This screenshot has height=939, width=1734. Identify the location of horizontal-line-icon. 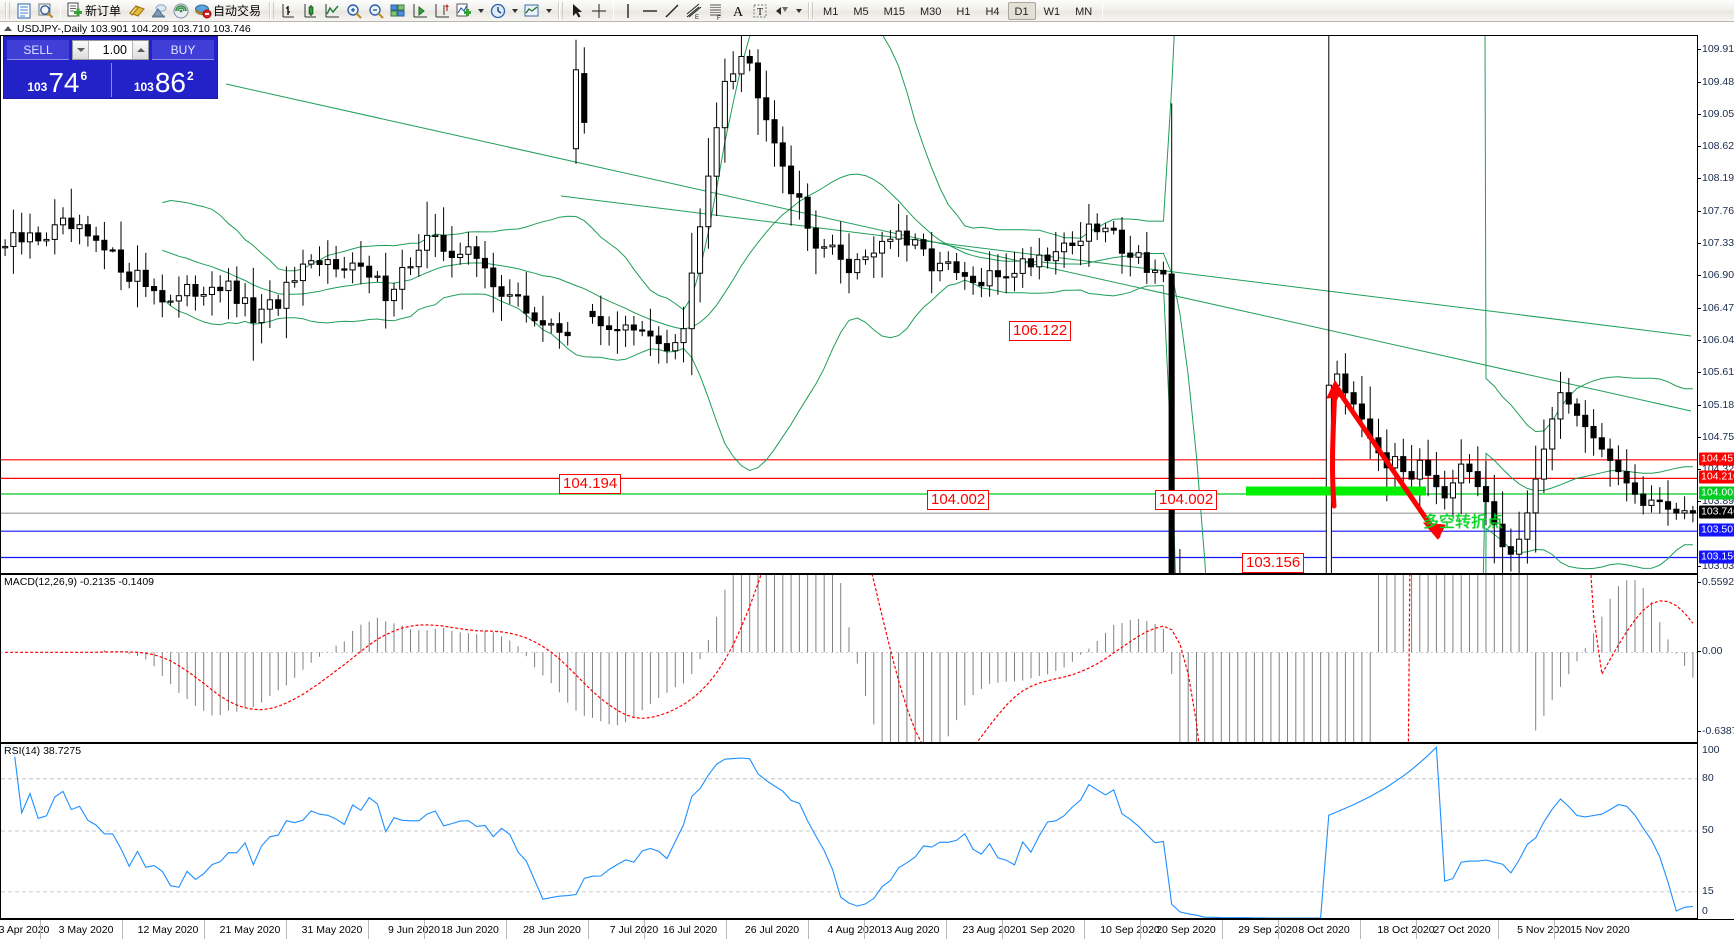
(650, 11).